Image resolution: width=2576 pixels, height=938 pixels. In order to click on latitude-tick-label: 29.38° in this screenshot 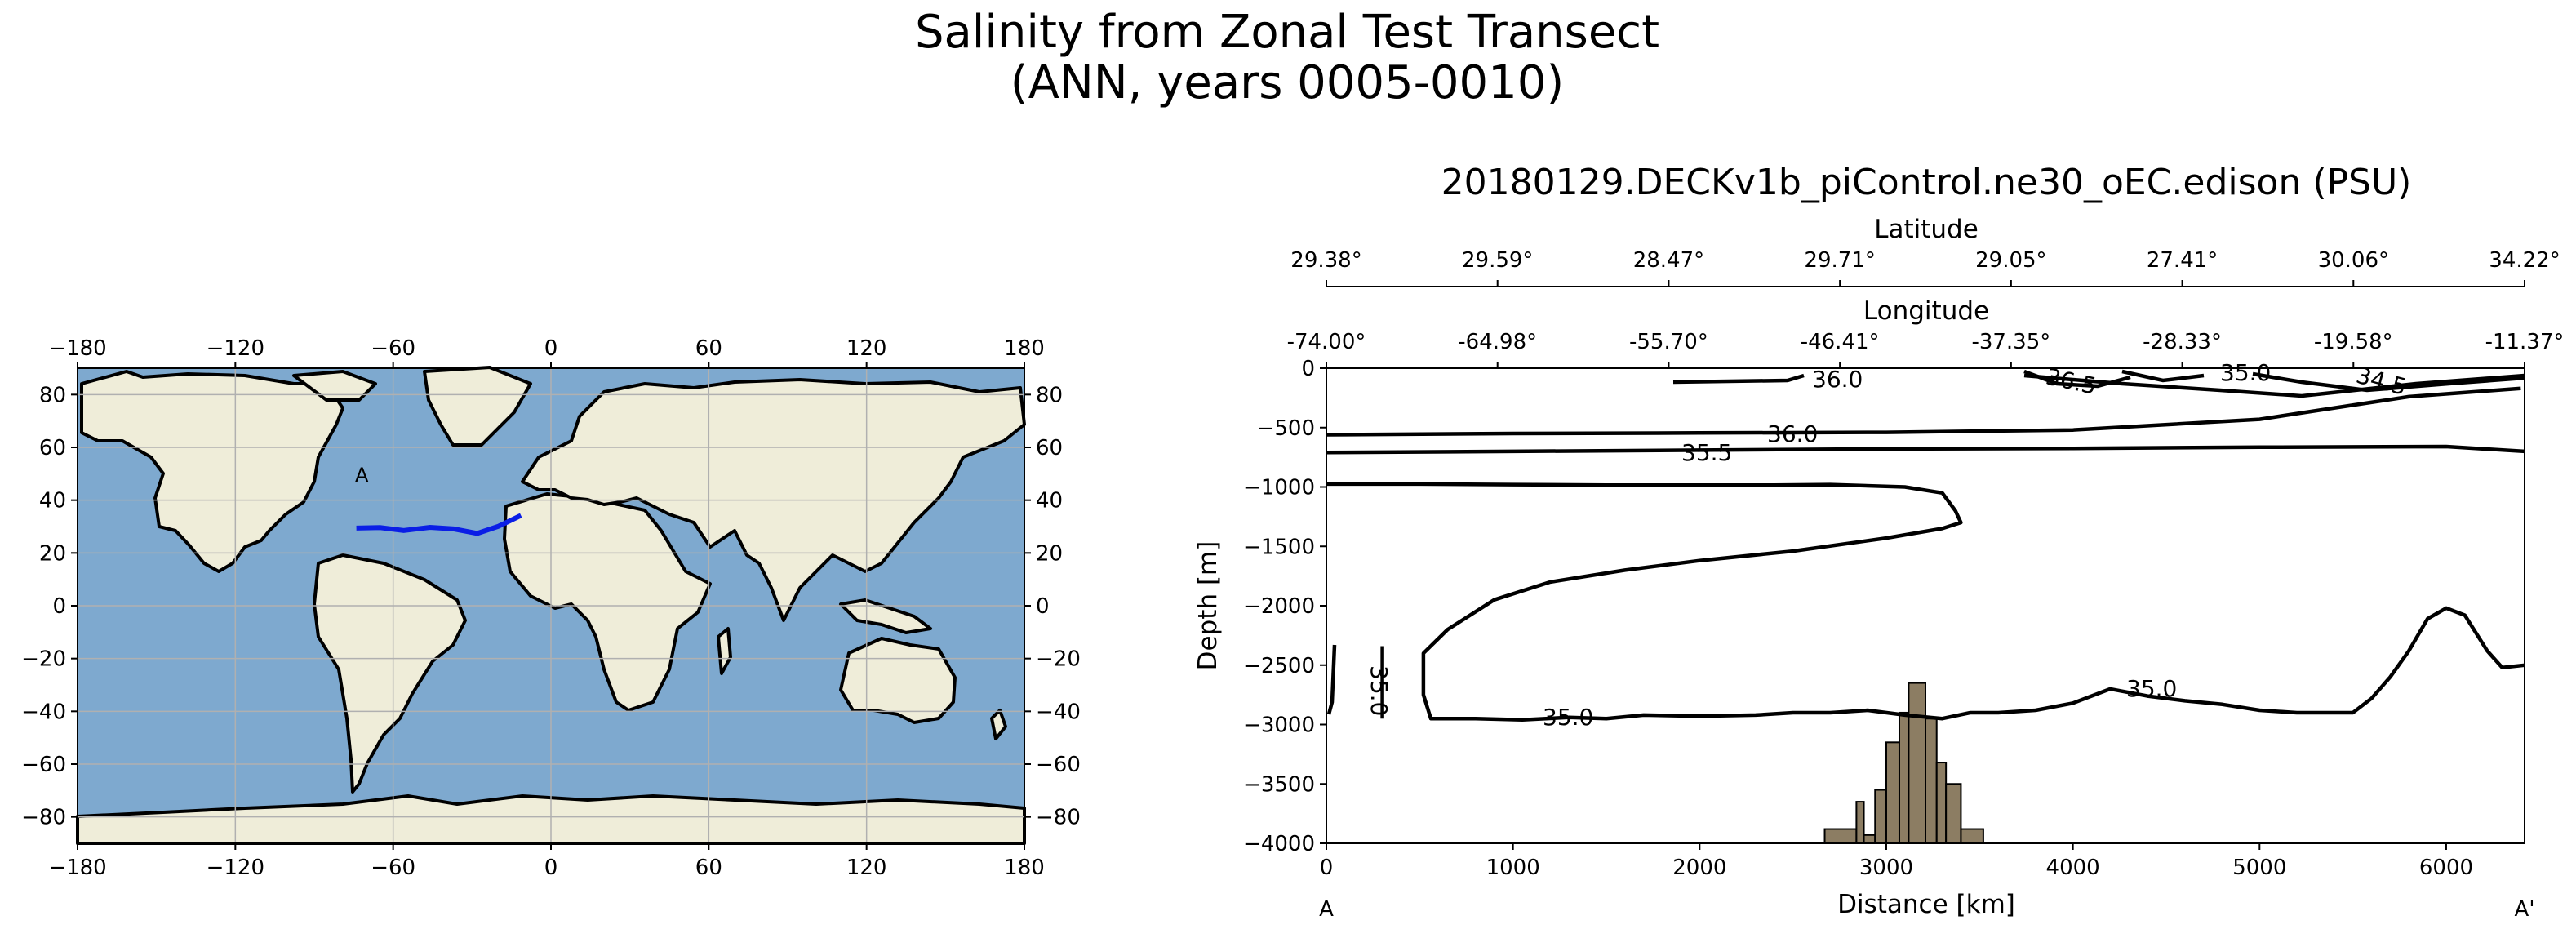, I will do `click(1325, 260)`.